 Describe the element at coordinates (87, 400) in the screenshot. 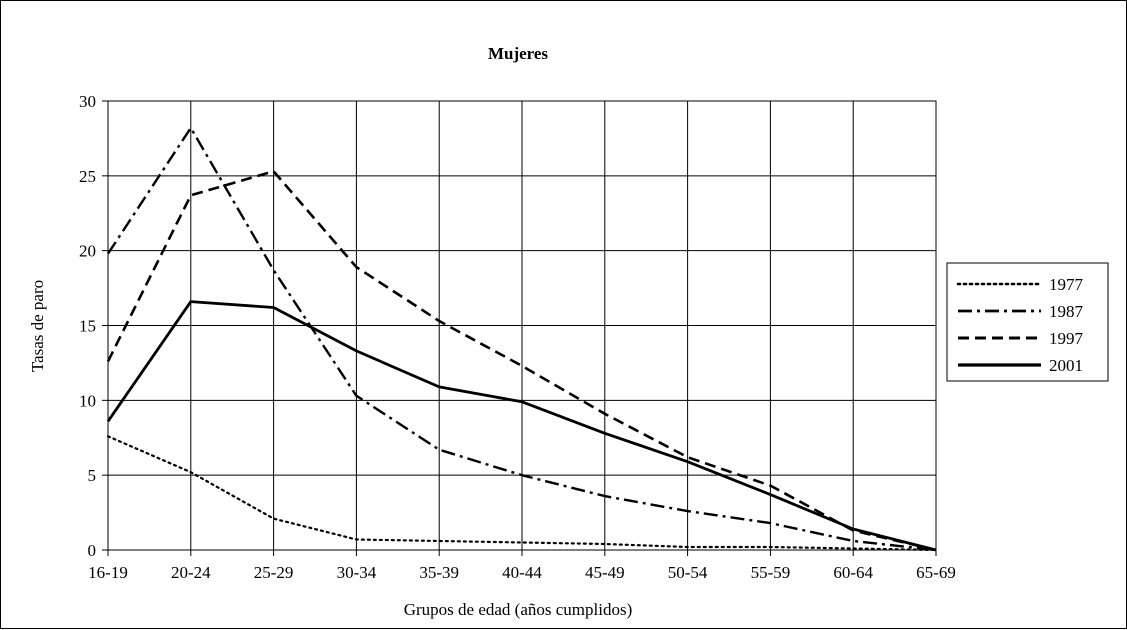

I see `y-tick-label: 10` at that location.